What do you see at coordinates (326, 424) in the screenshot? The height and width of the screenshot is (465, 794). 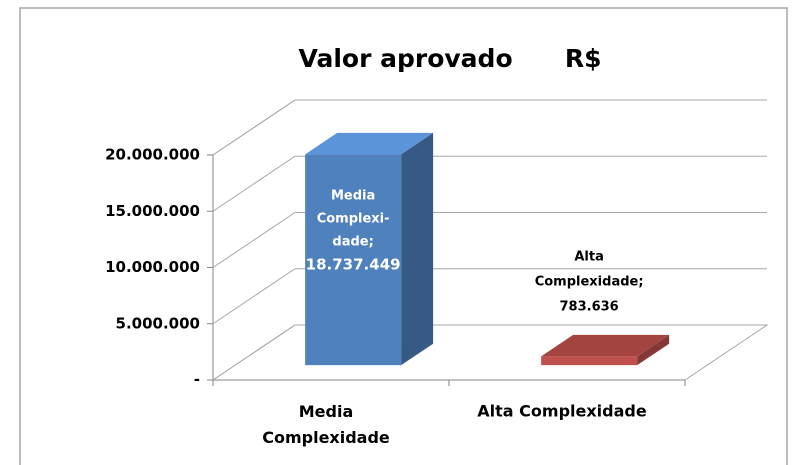 I see `x-tick-label: Media Complexidade` at bounding box center [326, 424].